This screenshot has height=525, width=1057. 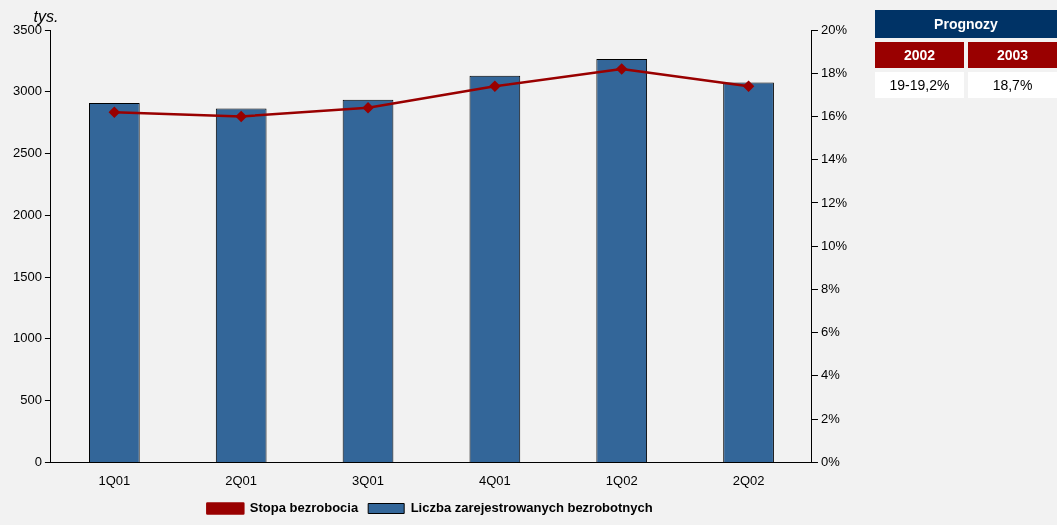 I want to click on y2-tick-label: 0%, so click(x=830, y=461).